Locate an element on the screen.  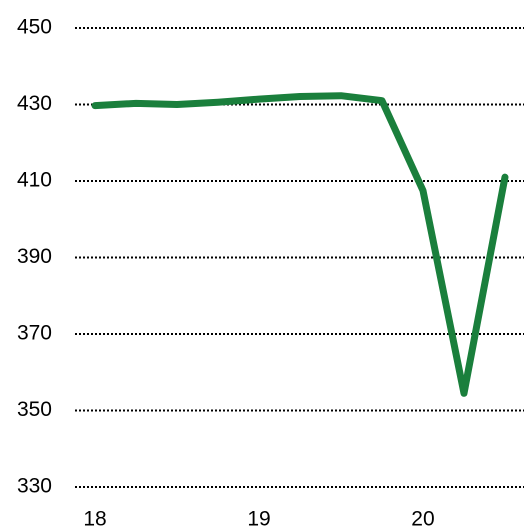
y-tick-label: 330 is located at coordinates (34, 486).